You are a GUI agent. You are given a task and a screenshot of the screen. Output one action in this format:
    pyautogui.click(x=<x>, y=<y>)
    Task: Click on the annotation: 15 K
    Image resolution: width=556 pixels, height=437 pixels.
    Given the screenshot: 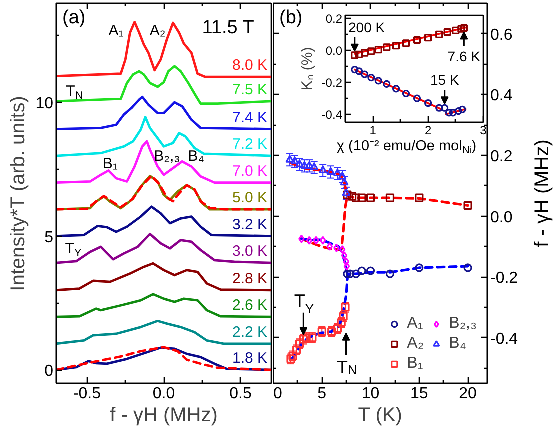 What is the action you would take?
    pyautogui.click(x=445, y=80)
    